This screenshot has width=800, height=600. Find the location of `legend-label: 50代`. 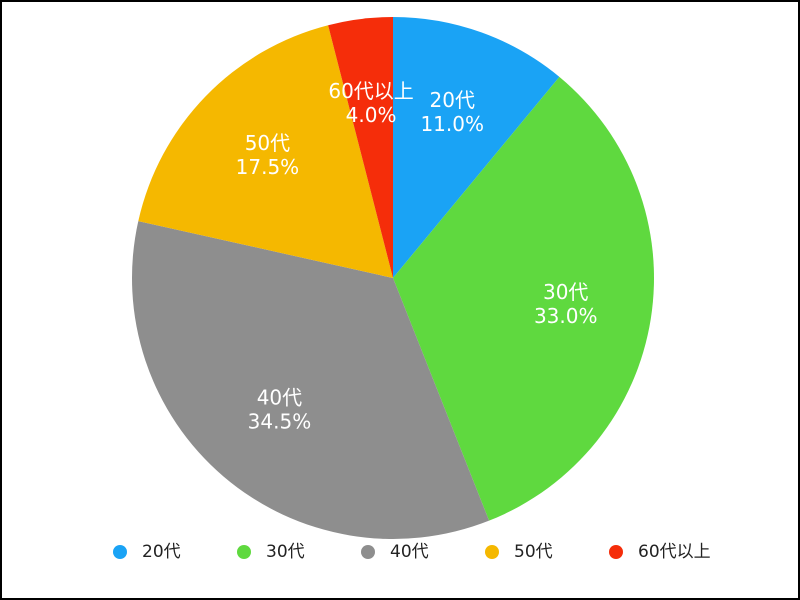

legend-label: 50代 is located at coordinates (533, 552).